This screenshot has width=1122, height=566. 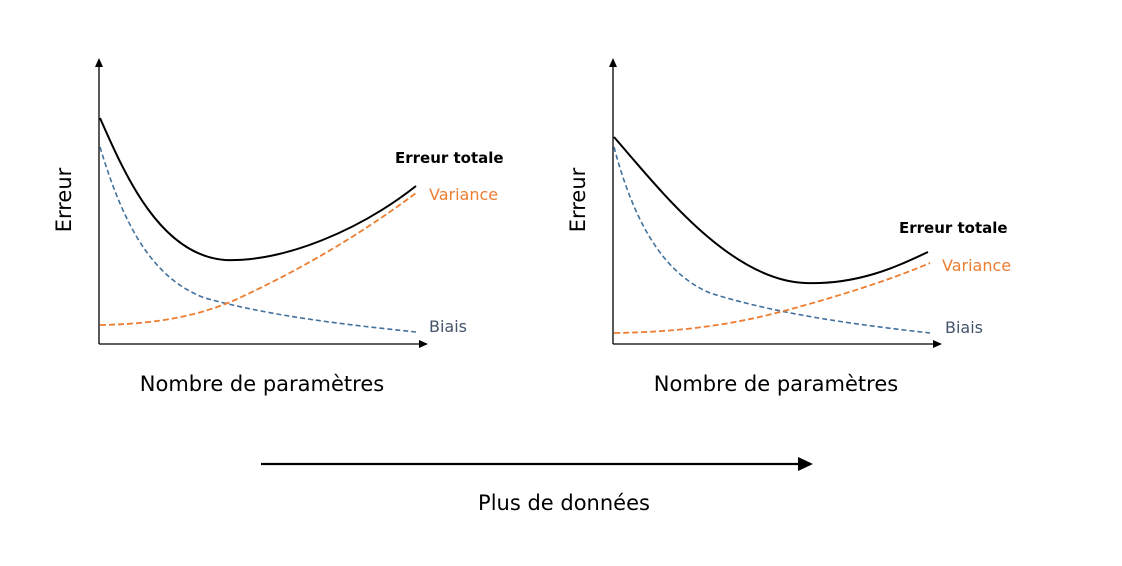 I want to click on more-data-arrow-group: Plus de données, so click(x=537, y=486).